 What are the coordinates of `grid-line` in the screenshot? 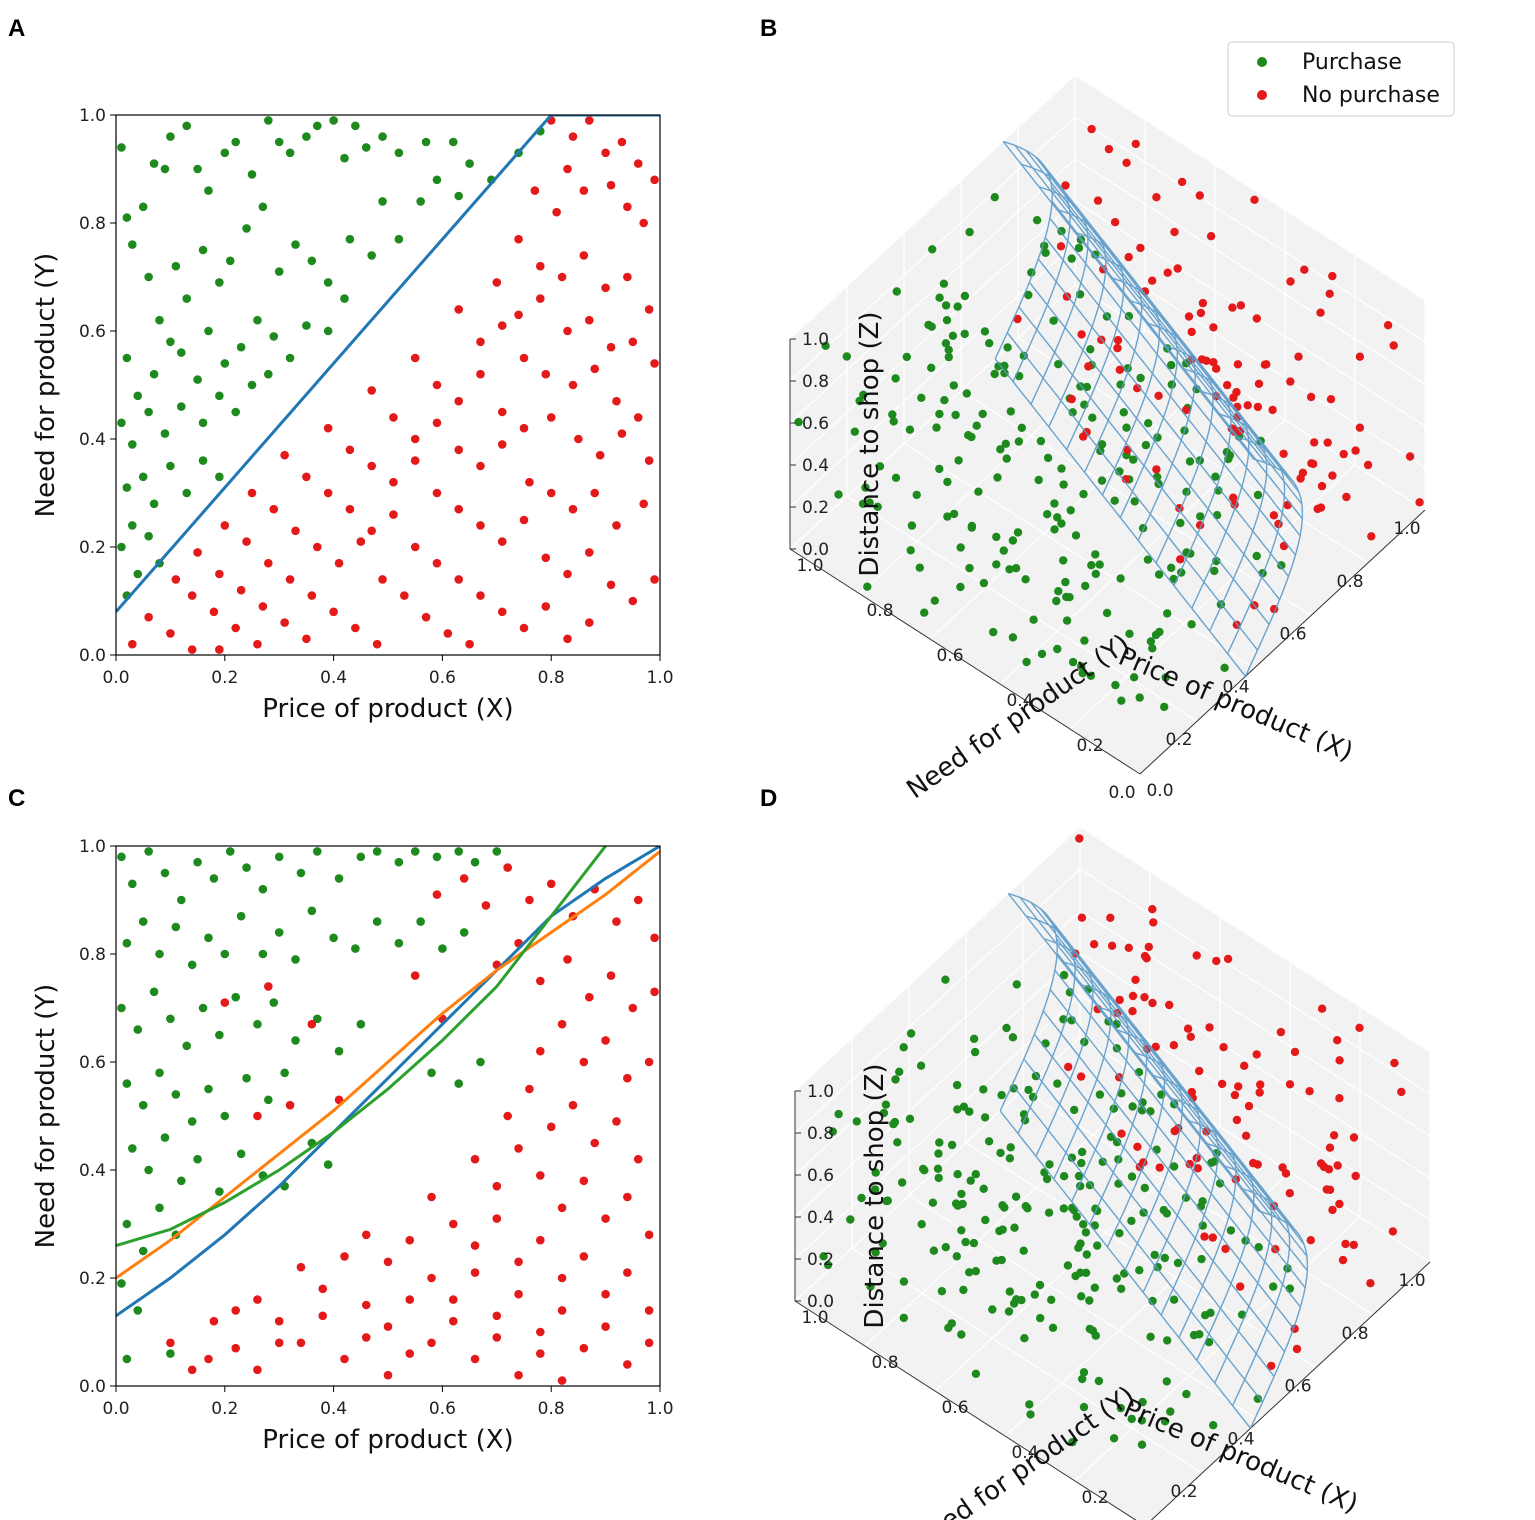 It's located at (1079, 555).